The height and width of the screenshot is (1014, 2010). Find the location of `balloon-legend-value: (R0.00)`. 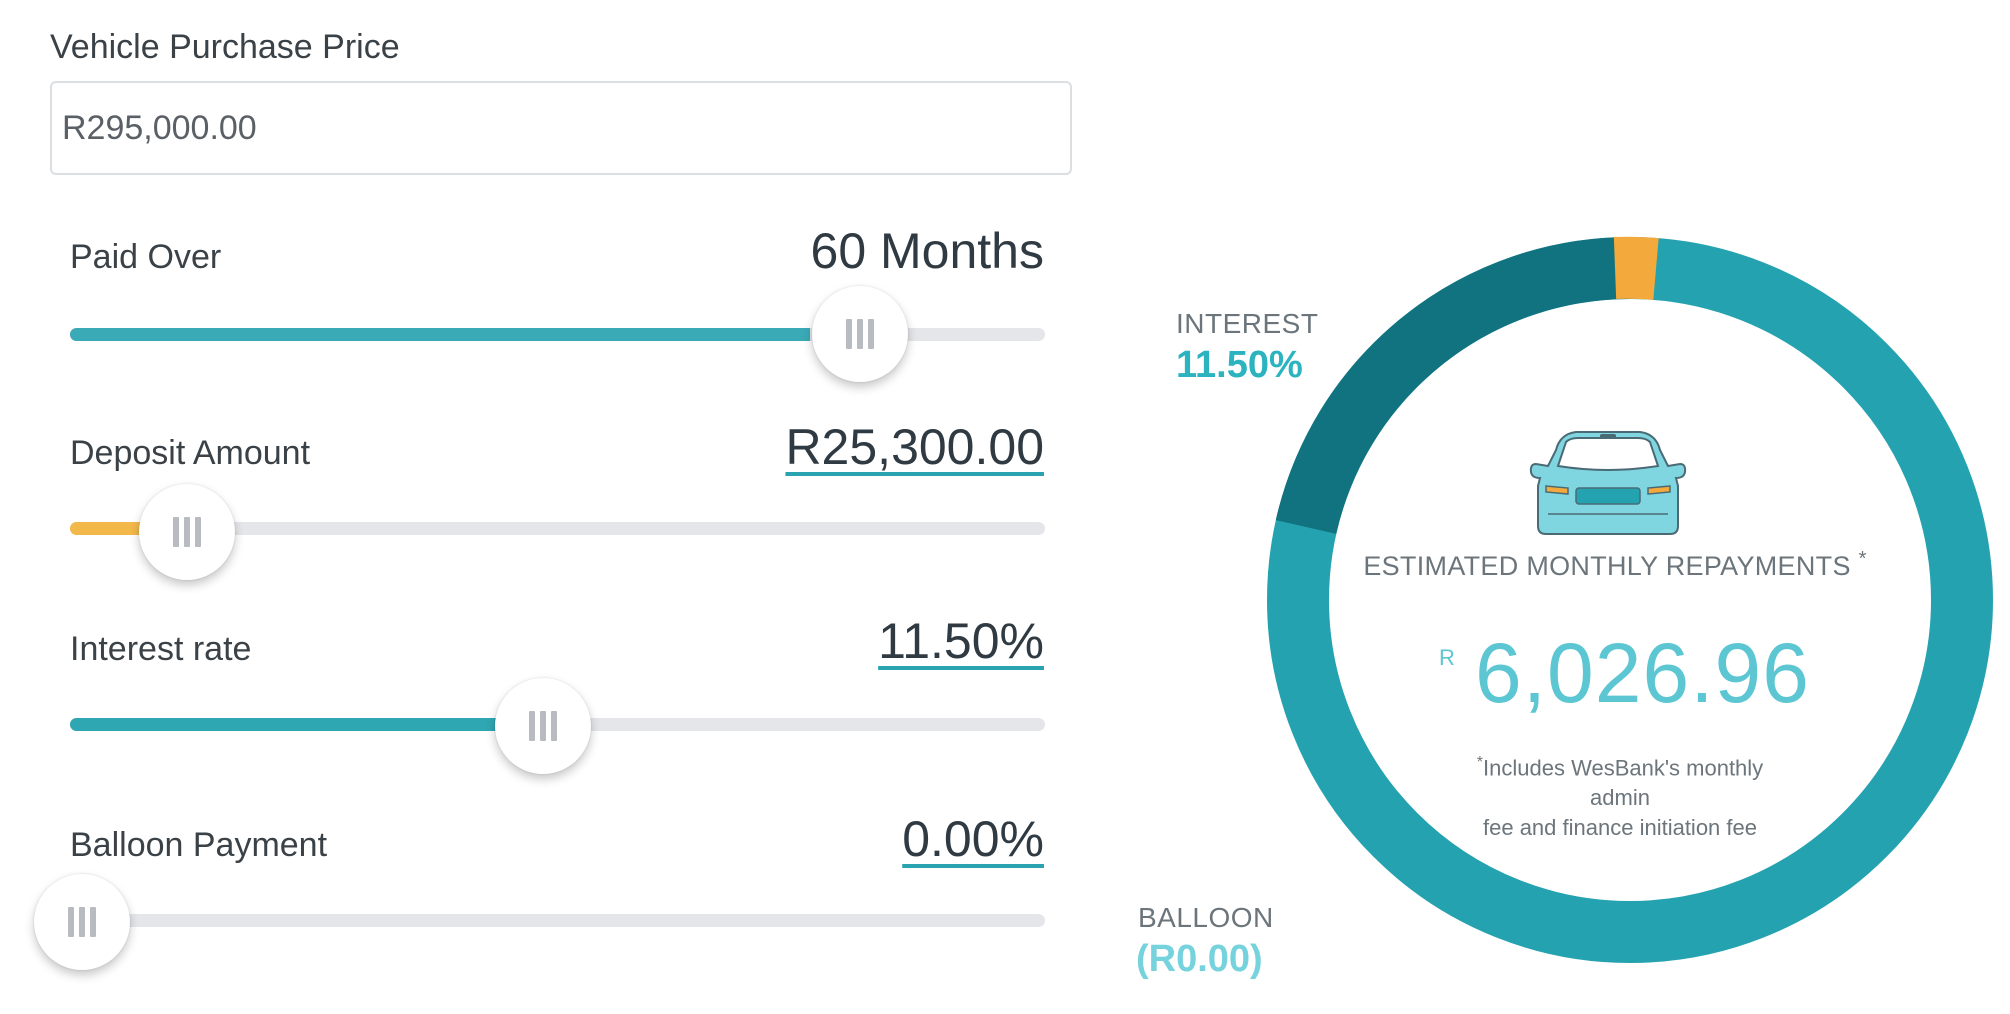

balloon-legend-value: (R0.00) is located at coordinates (1199, 959).